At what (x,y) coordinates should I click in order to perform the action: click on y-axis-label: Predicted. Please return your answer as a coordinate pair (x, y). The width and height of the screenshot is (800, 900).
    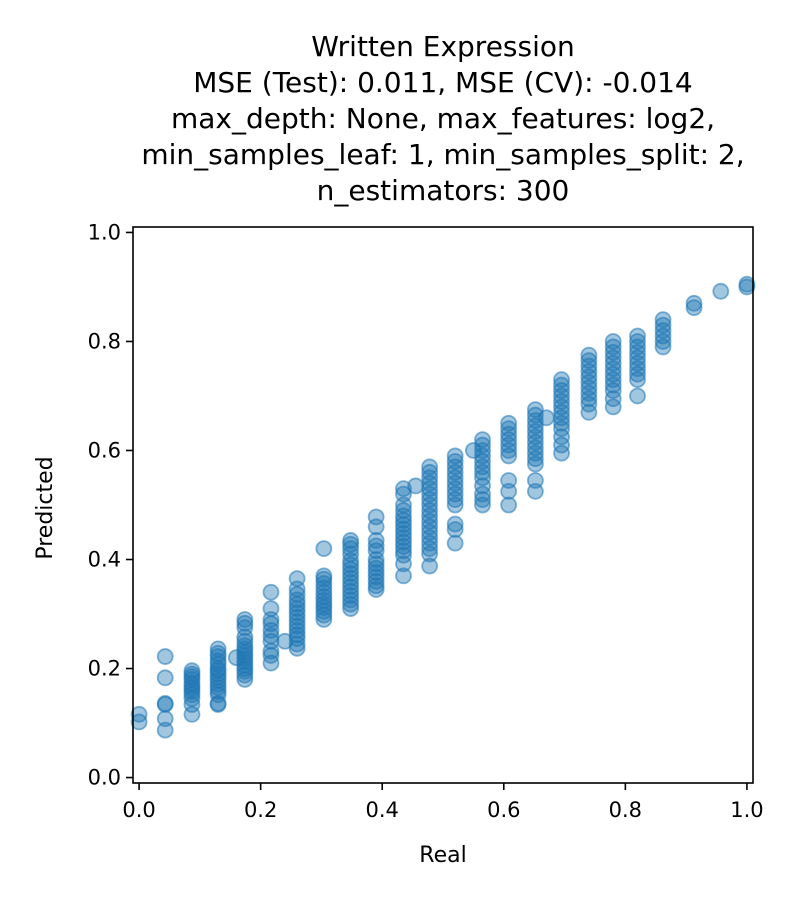
    Looking at the image, I should click on (45, 507).